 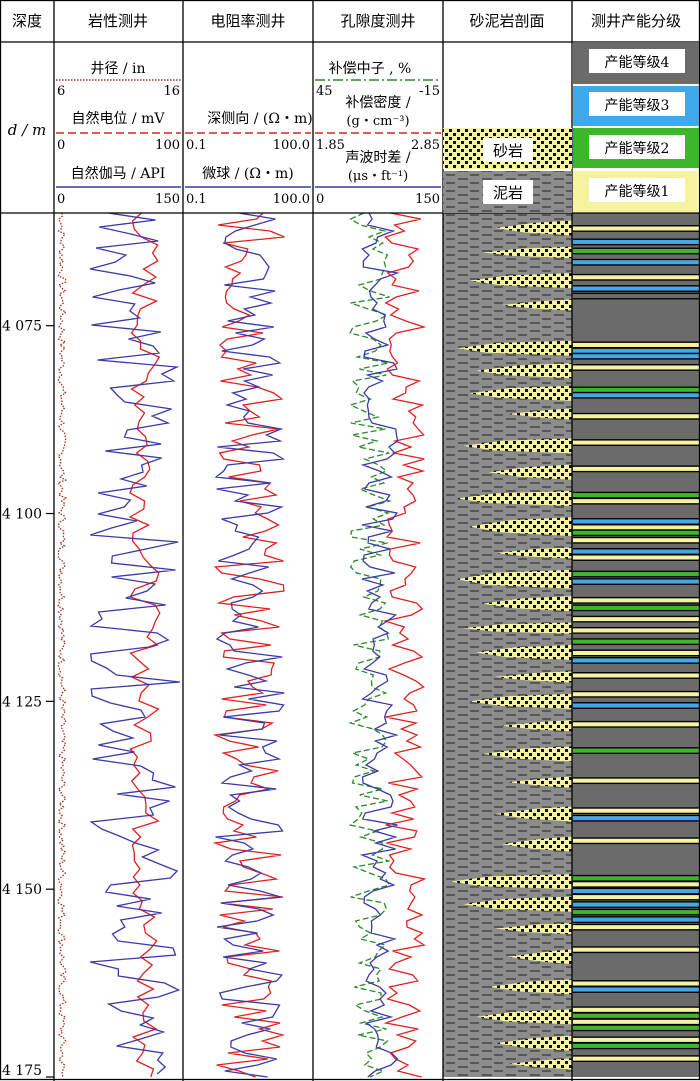 What do you see at coordinates (346, 21) in the screenshot?
I see `column-titles: 深度 岩性测井 电阻率测井 孔隙度测井 砂泥岩剖面 测井产能分级` at bounding box center [346, 21].